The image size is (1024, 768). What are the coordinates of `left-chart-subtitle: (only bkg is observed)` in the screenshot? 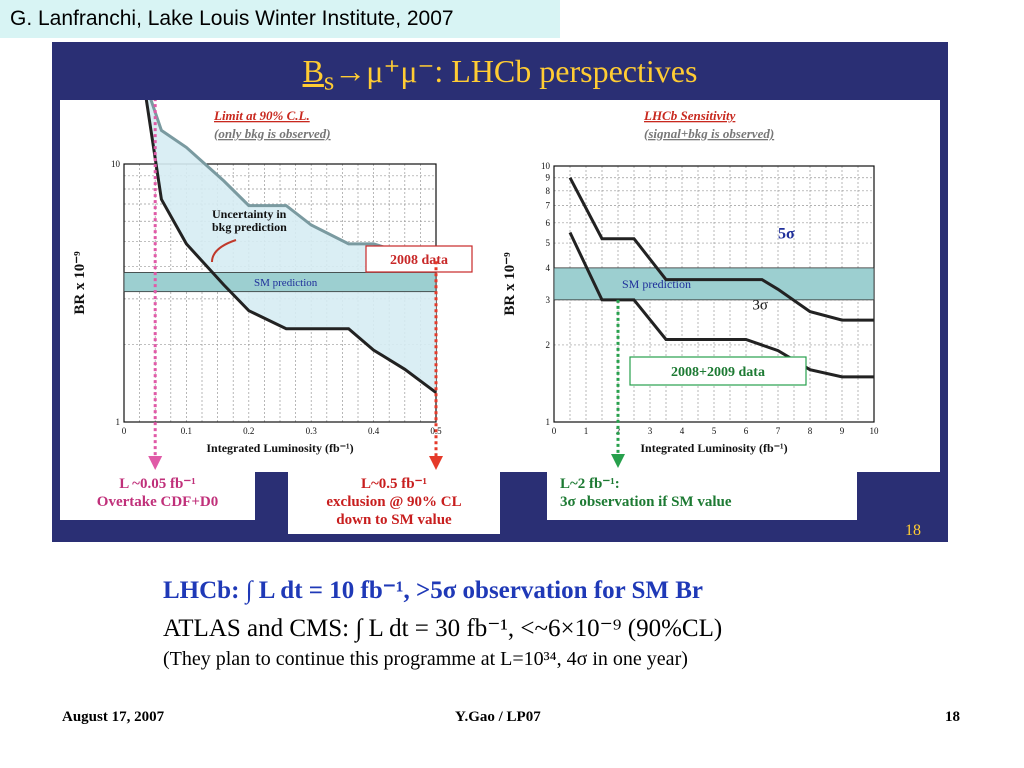 It's located at (272, 133).